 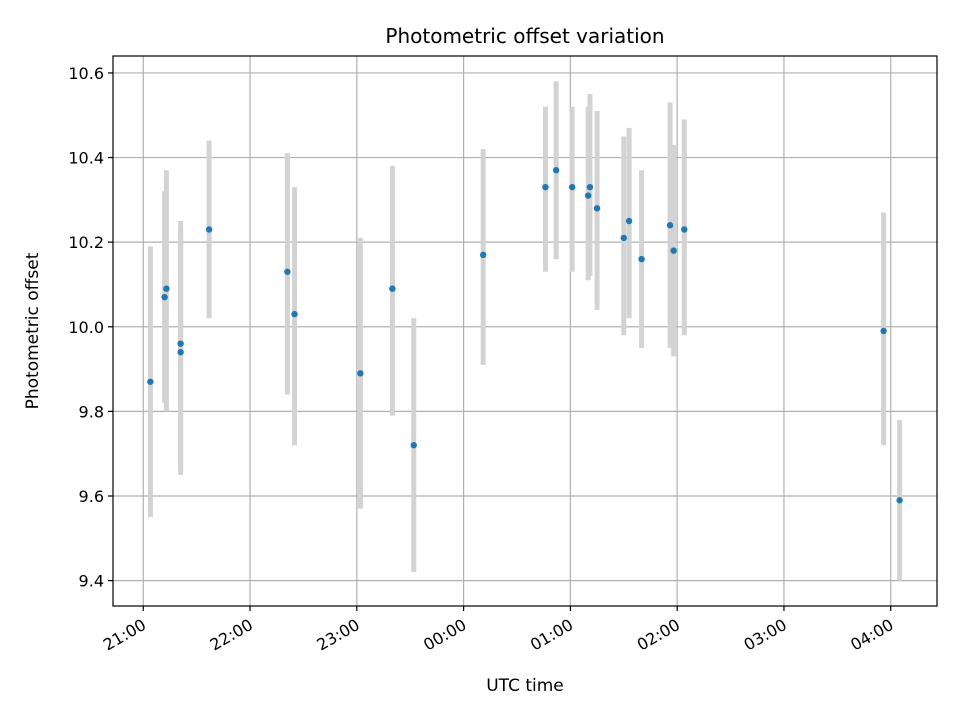 What do you see at coordinates (86, 242) in the screenshot?
I see `y-tick-label: 10.2` at bounding box center [86, 242].